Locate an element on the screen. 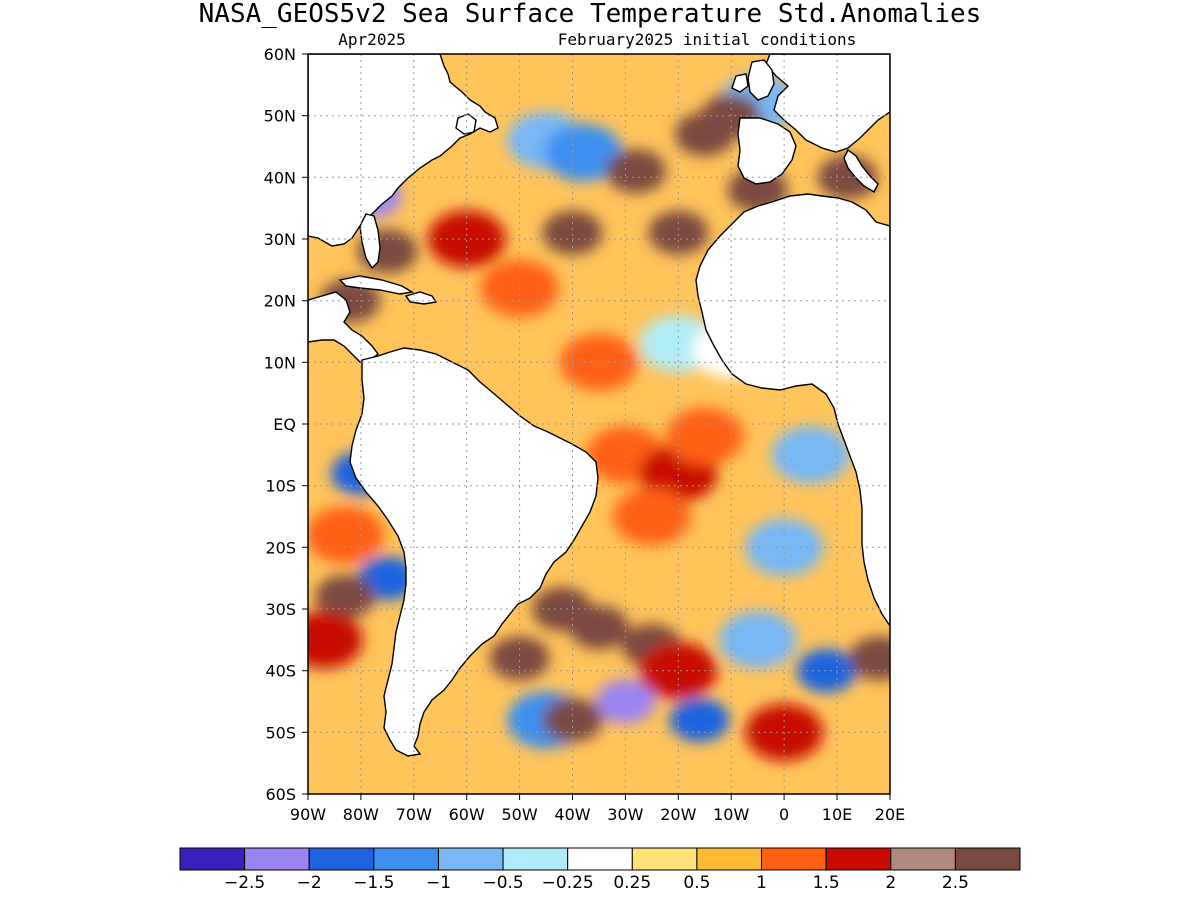 This screenshot has width=1200, height=900. y-tick-label: 10N is located at coordinates (280, 362).